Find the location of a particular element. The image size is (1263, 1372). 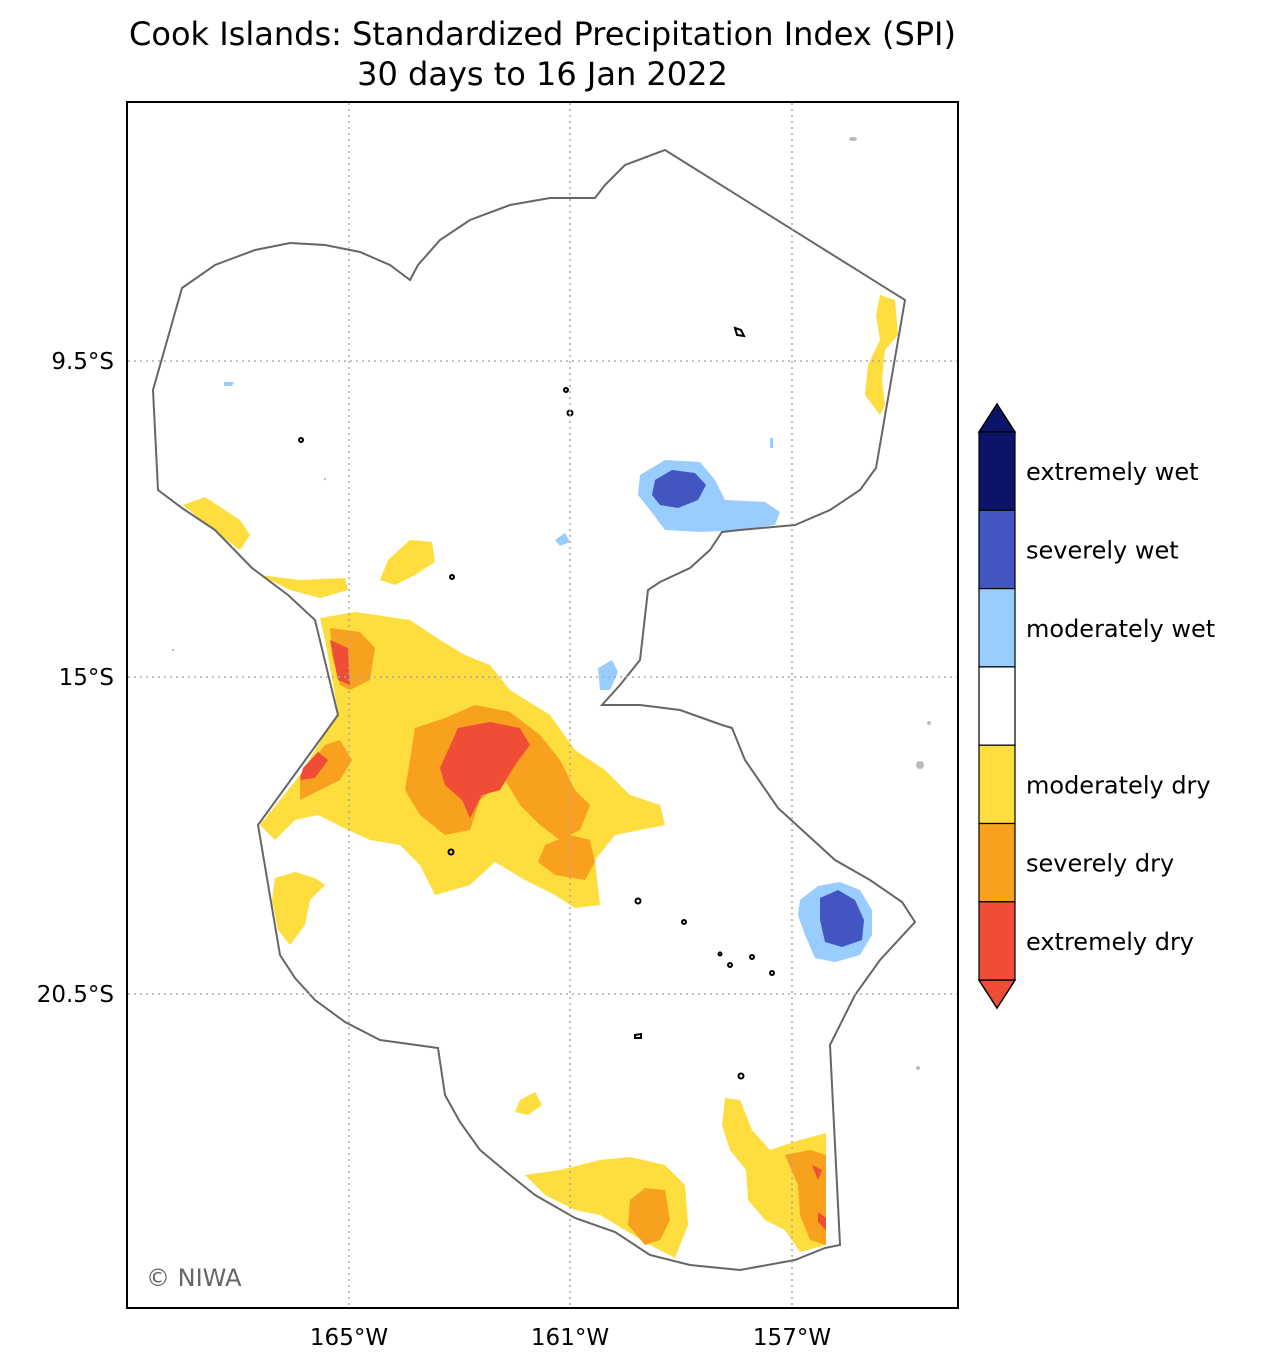

dry-patch-south-small is located at coordinates (528, 1103).